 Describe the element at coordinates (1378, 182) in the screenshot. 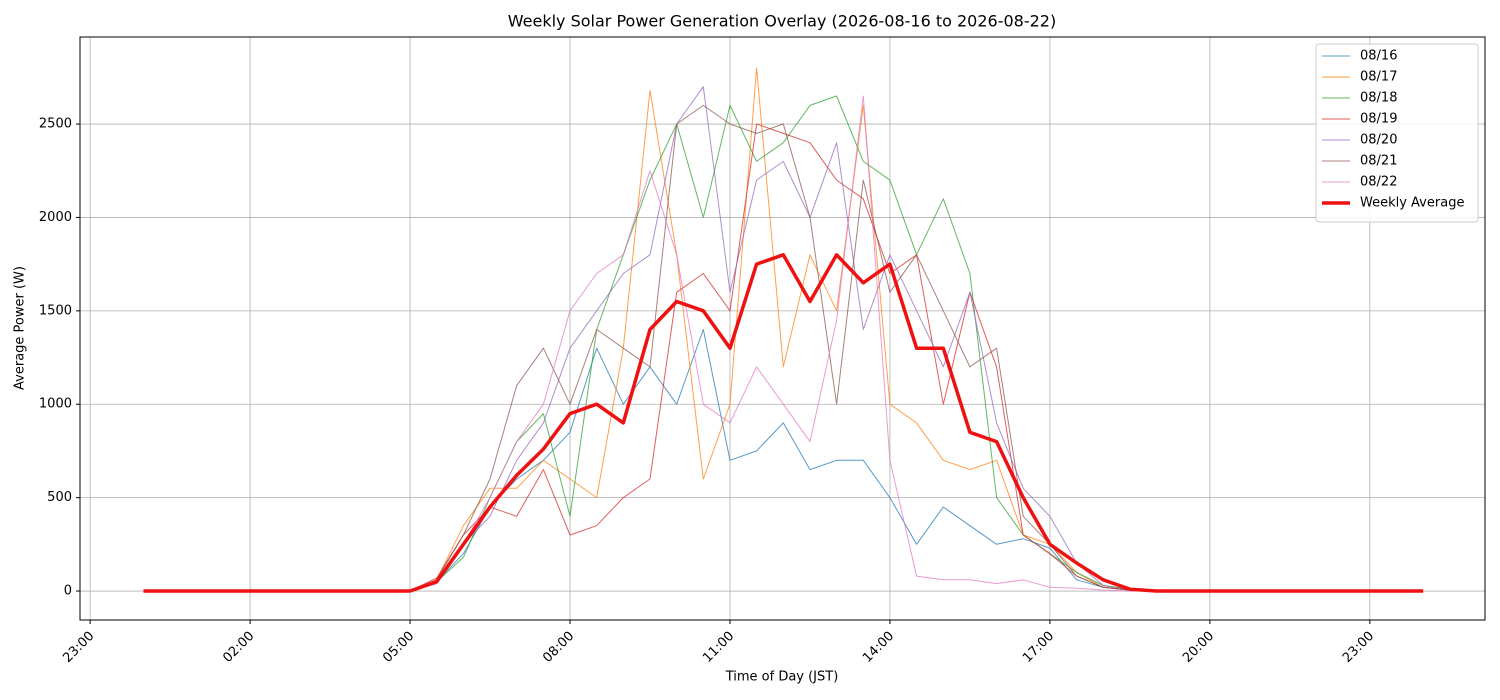

I see `legend-label: 08/22` at that location.